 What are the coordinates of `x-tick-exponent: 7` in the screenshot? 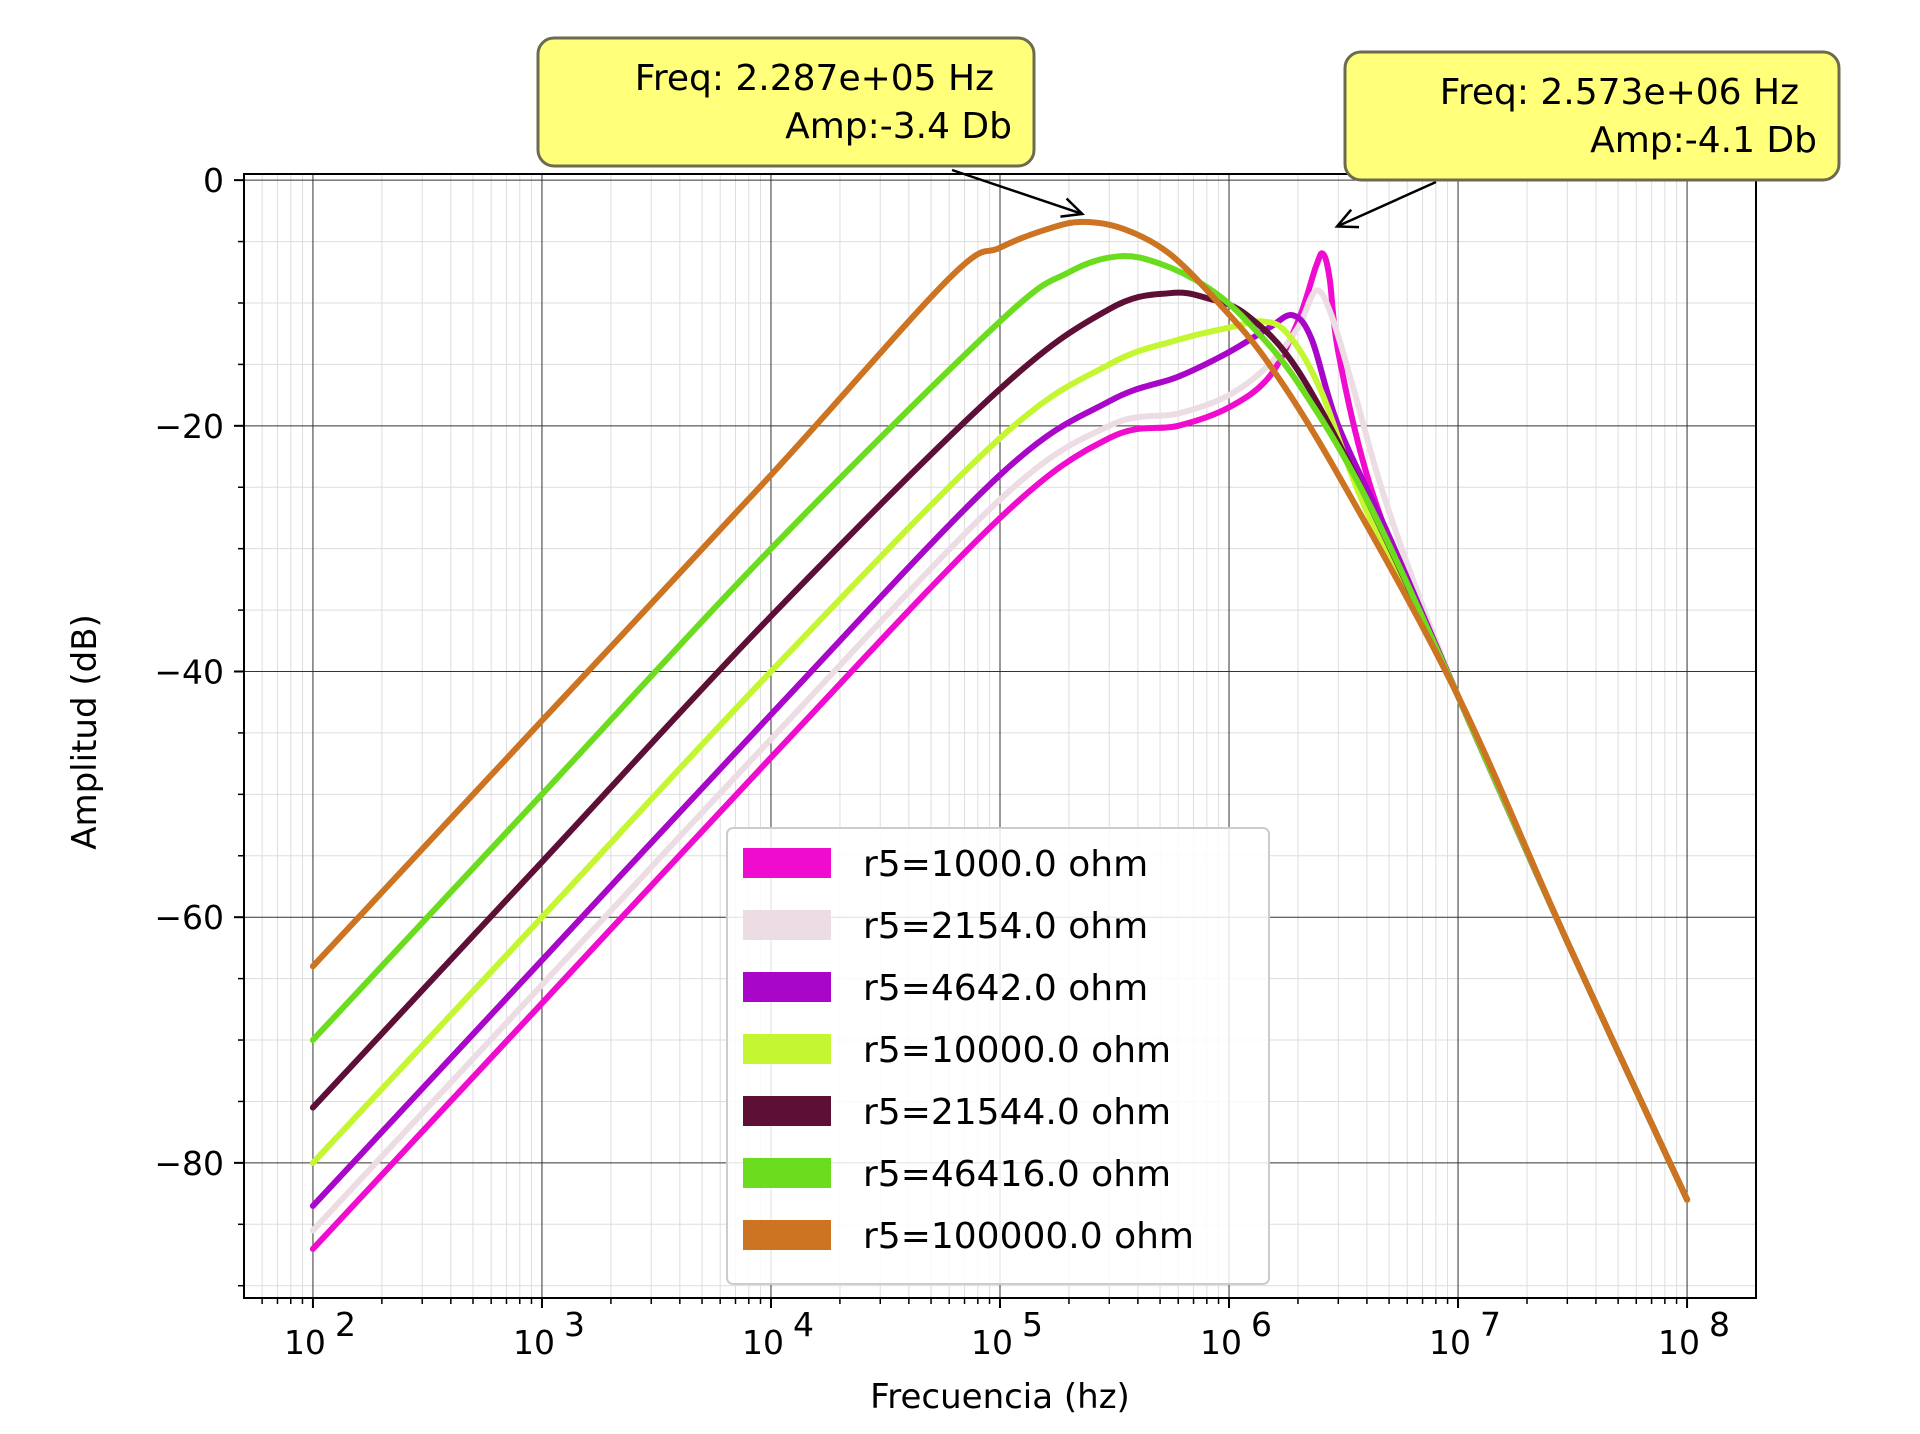 It's located at (1490, 1324).